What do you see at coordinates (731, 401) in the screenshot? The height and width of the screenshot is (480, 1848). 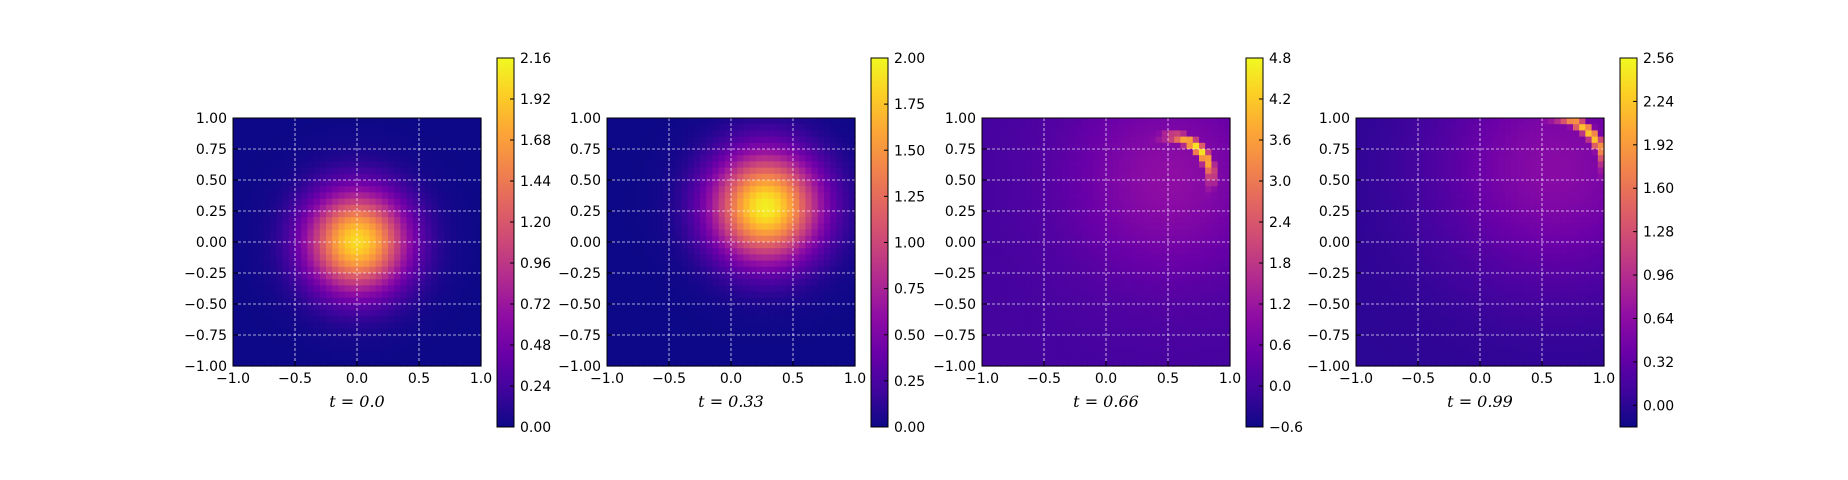 I see `subplot-caption: t = 0.33` at bounding box center [731, 401].